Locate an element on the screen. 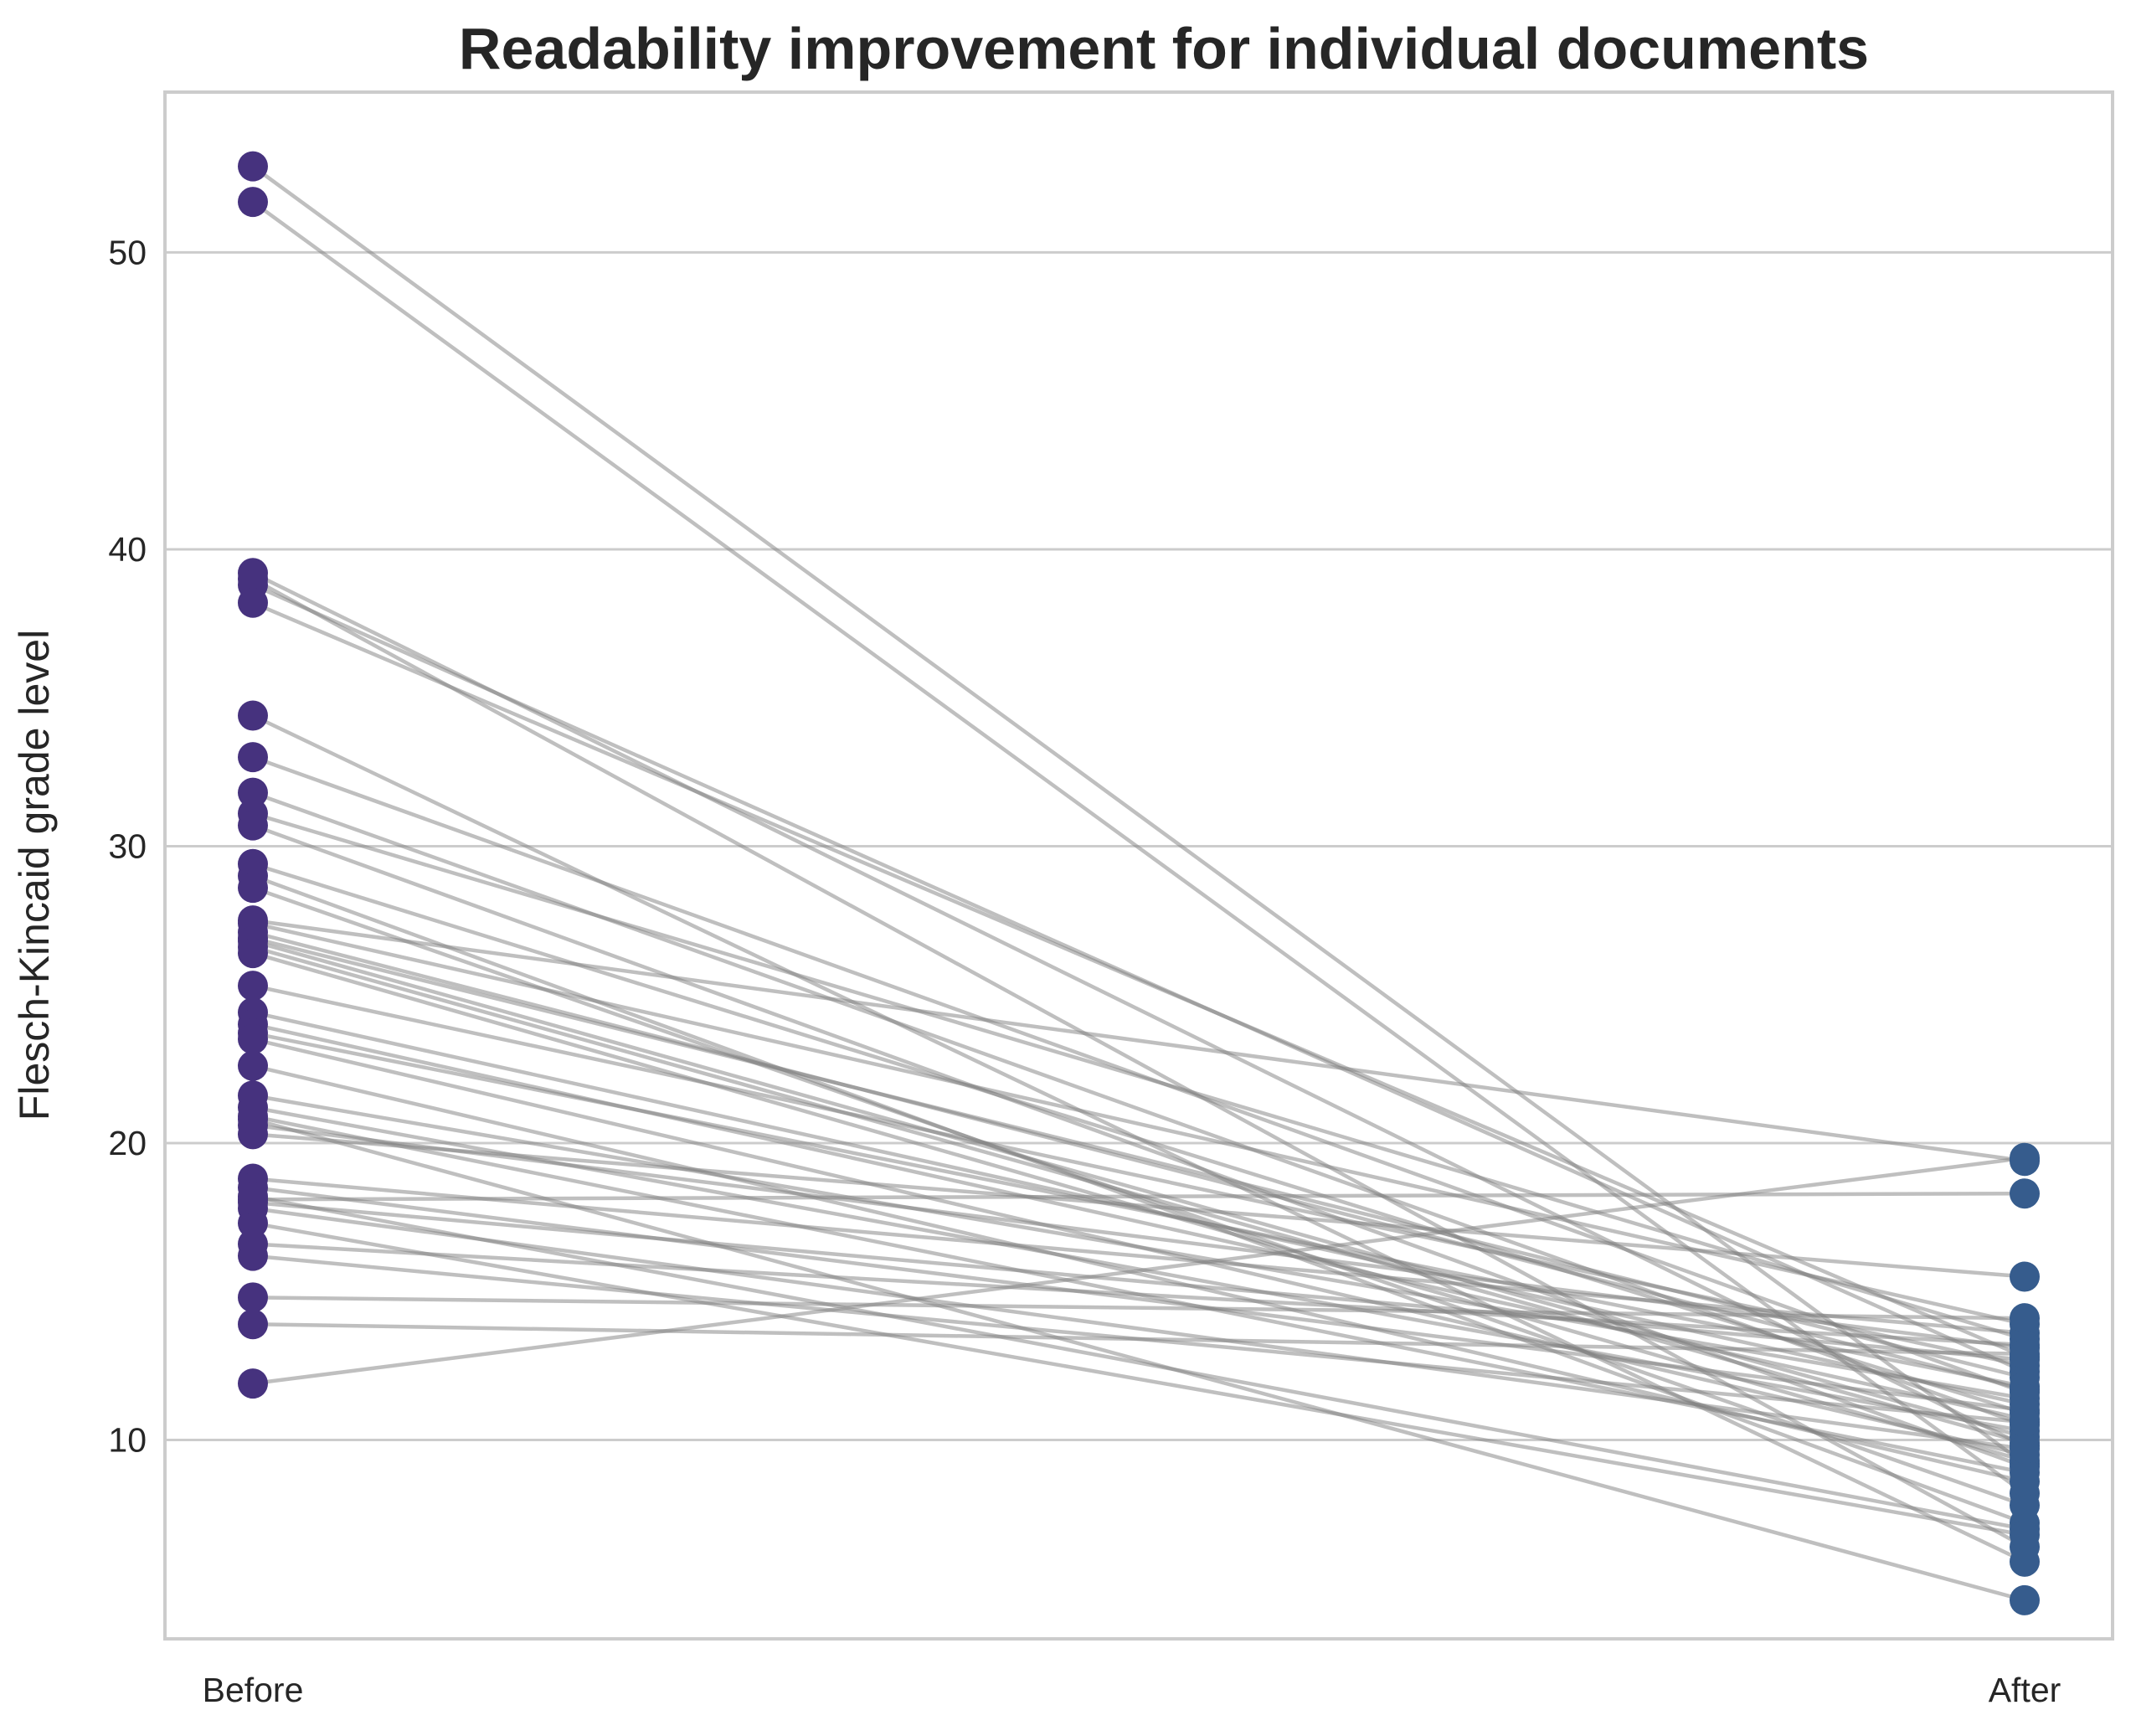  x-tick-before: Before is located at coordinates (254, 1690).